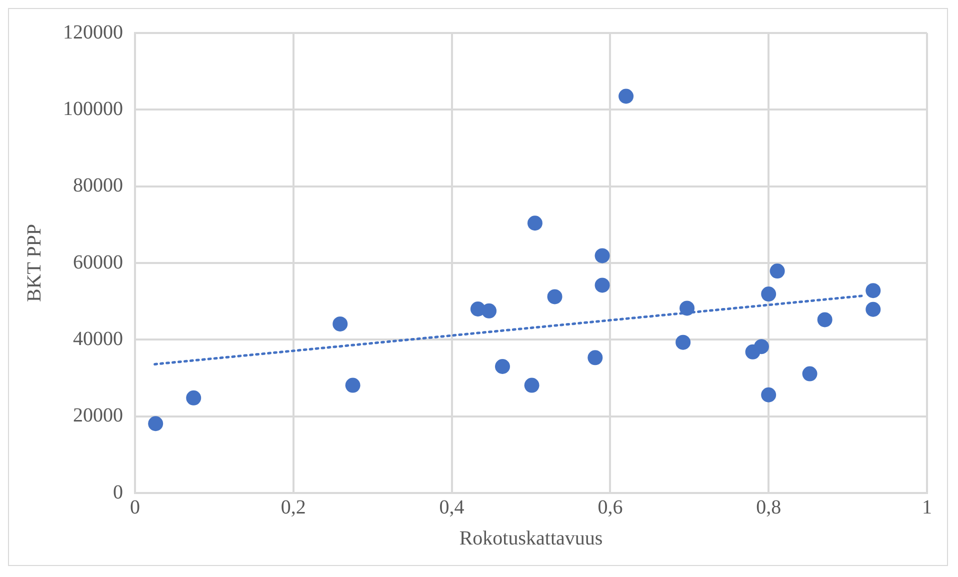 The image size is (958, 577). What do you see at coordinates (135, 507) in the screenshot?
I see `x-tick-label: 0` at bounding box center [135, 507].